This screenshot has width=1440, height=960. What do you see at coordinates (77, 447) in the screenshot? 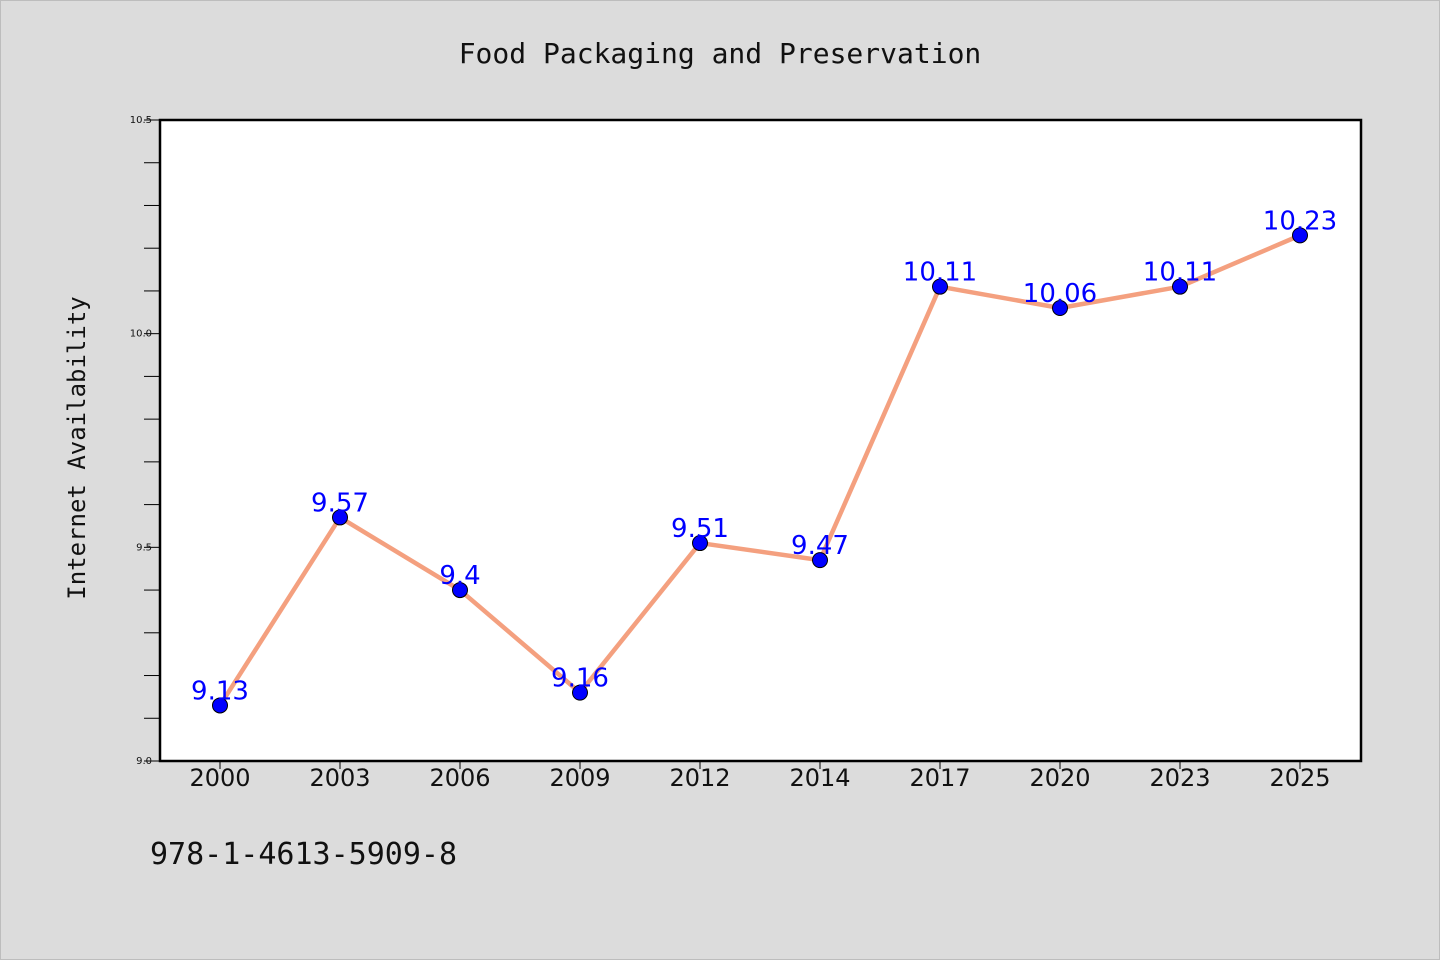
I see `y-axis-label: Internet Availability` at bounding box center [77, 447].